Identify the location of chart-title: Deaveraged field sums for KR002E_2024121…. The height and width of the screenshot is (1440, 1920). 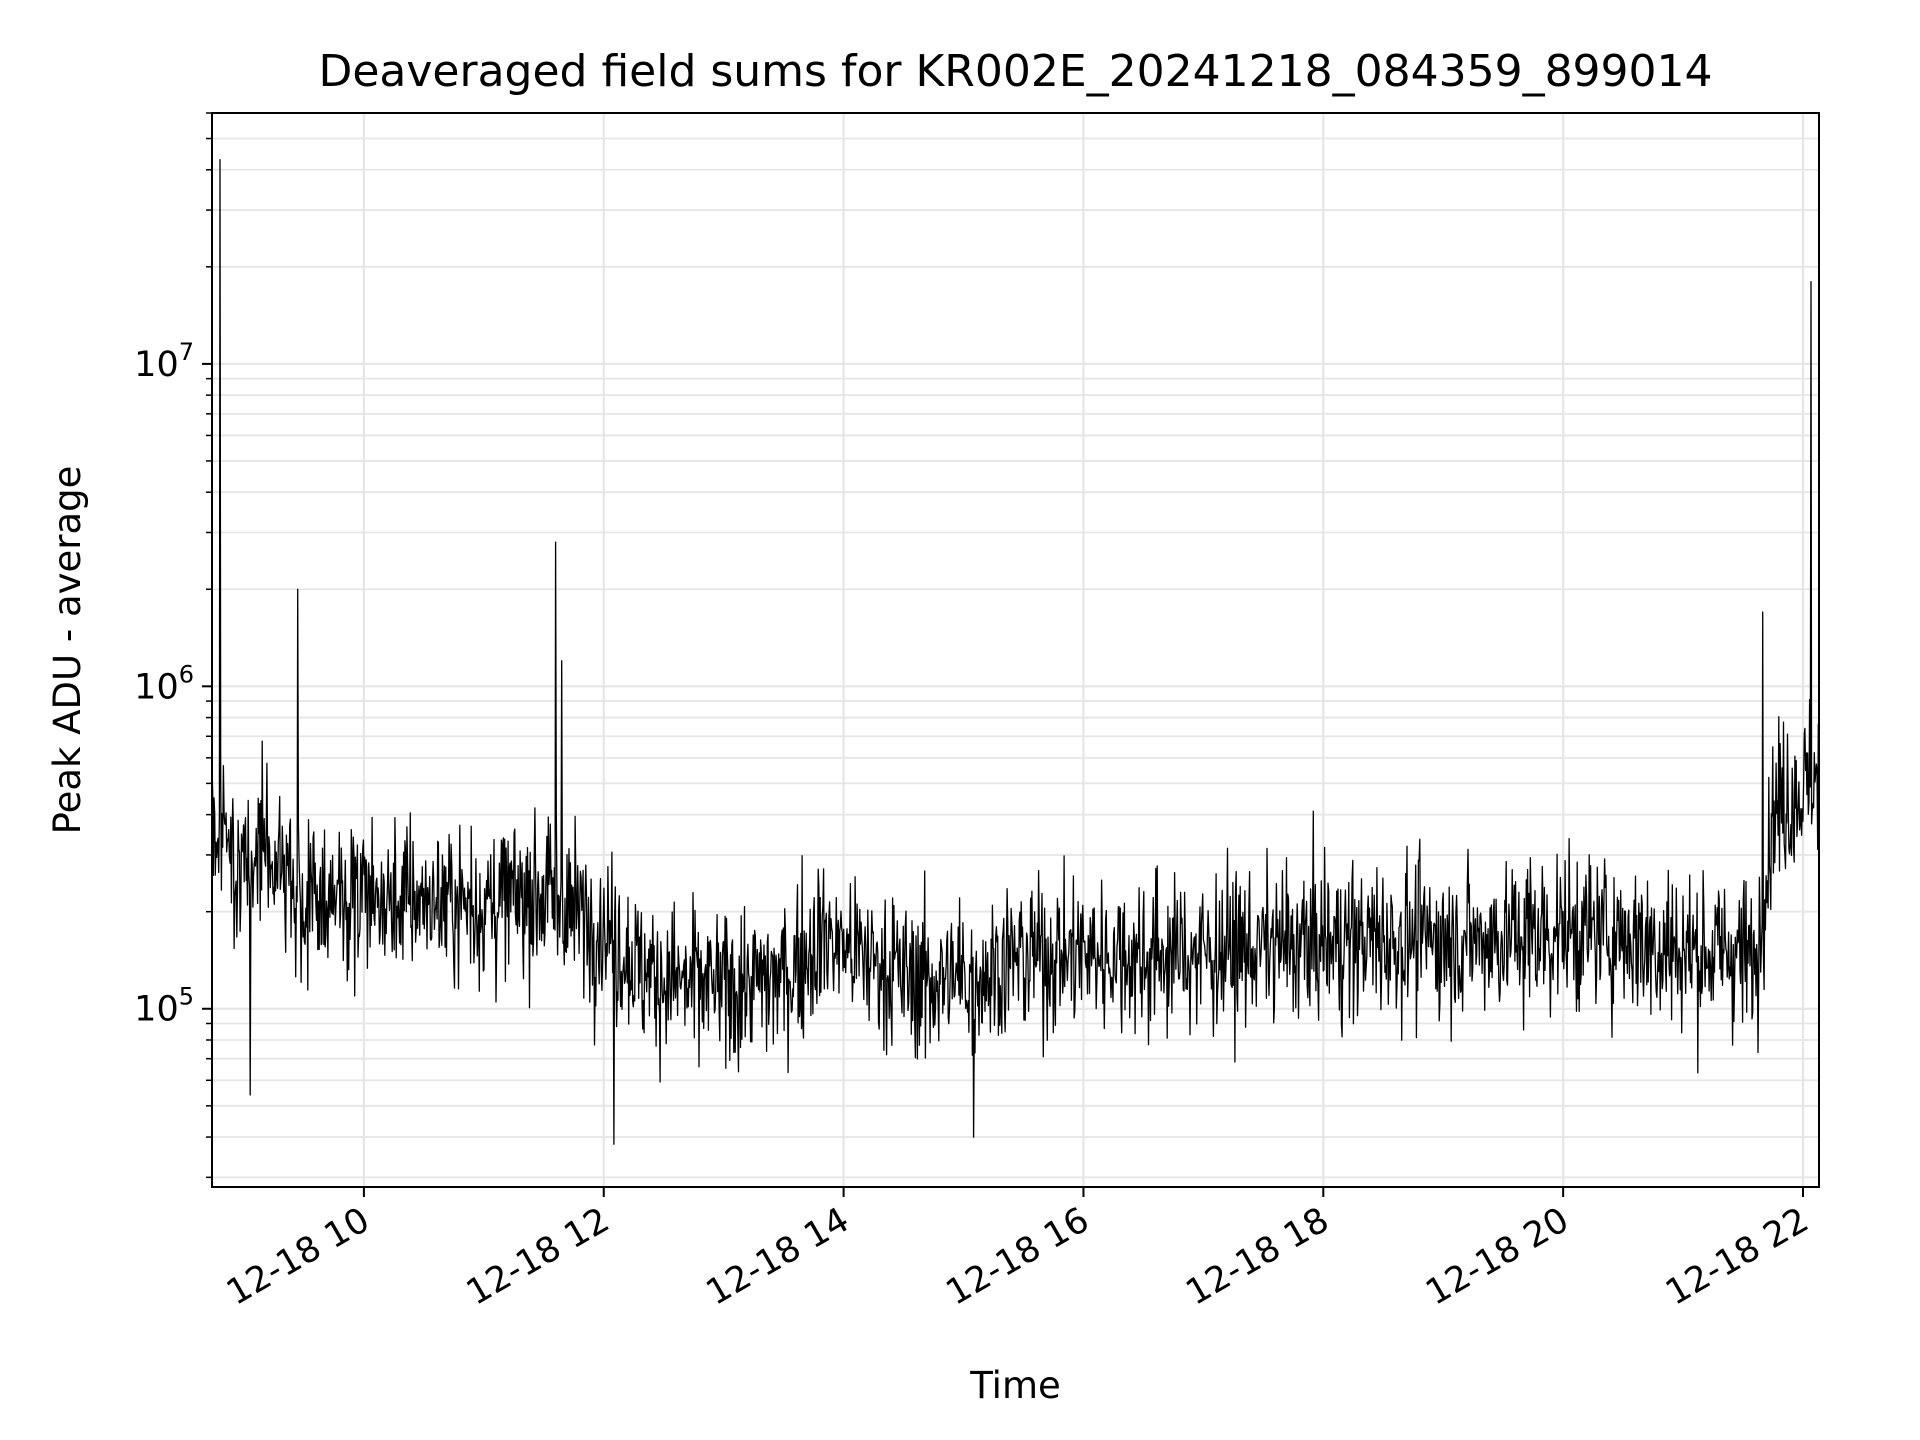
(1015, 71).